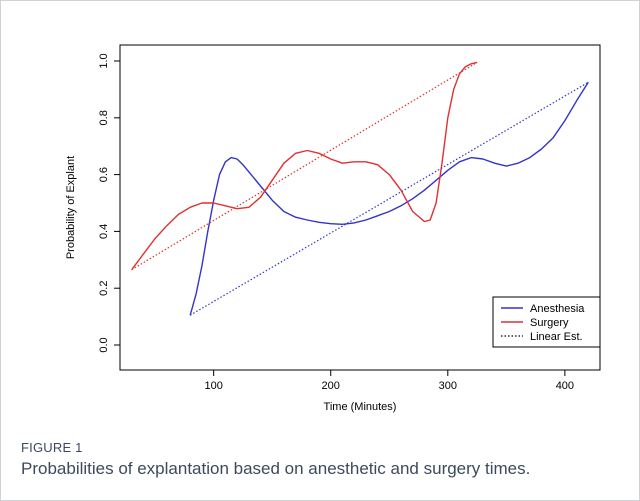 The width and height of the screenshot is (640, 501). Describe the element at coordinates (104, 117) in the screenshot. I see `y-tick-label: 0.8` at that location.